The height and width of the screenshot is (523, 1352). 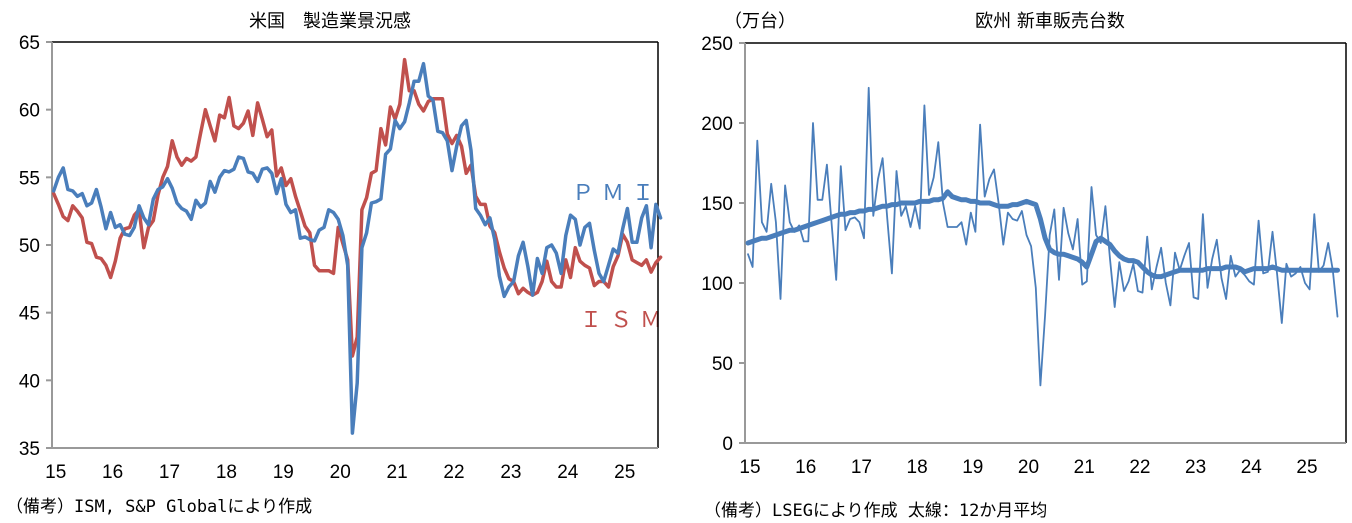 What do you see at coordinates (29, 449) in the screenshot?
I see `y-tick-label: 35` at bounding box center [29, 449].